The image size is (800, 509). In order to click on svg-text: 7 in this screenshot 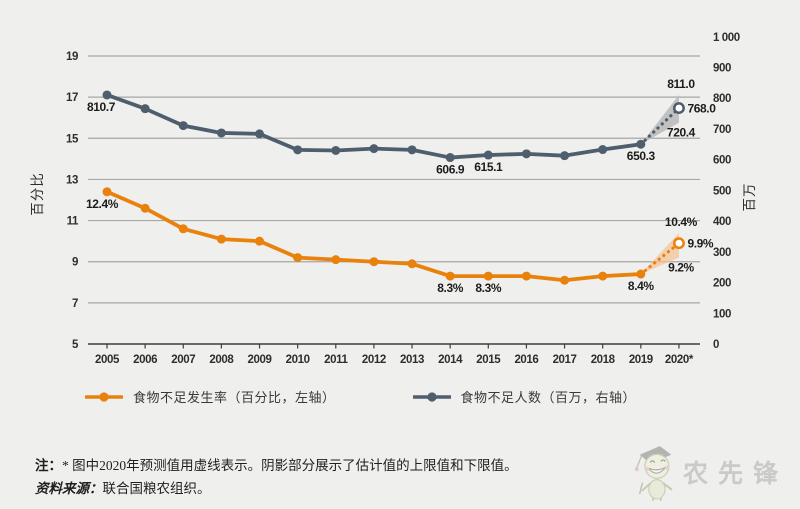, I will do `click(75, 304)`.